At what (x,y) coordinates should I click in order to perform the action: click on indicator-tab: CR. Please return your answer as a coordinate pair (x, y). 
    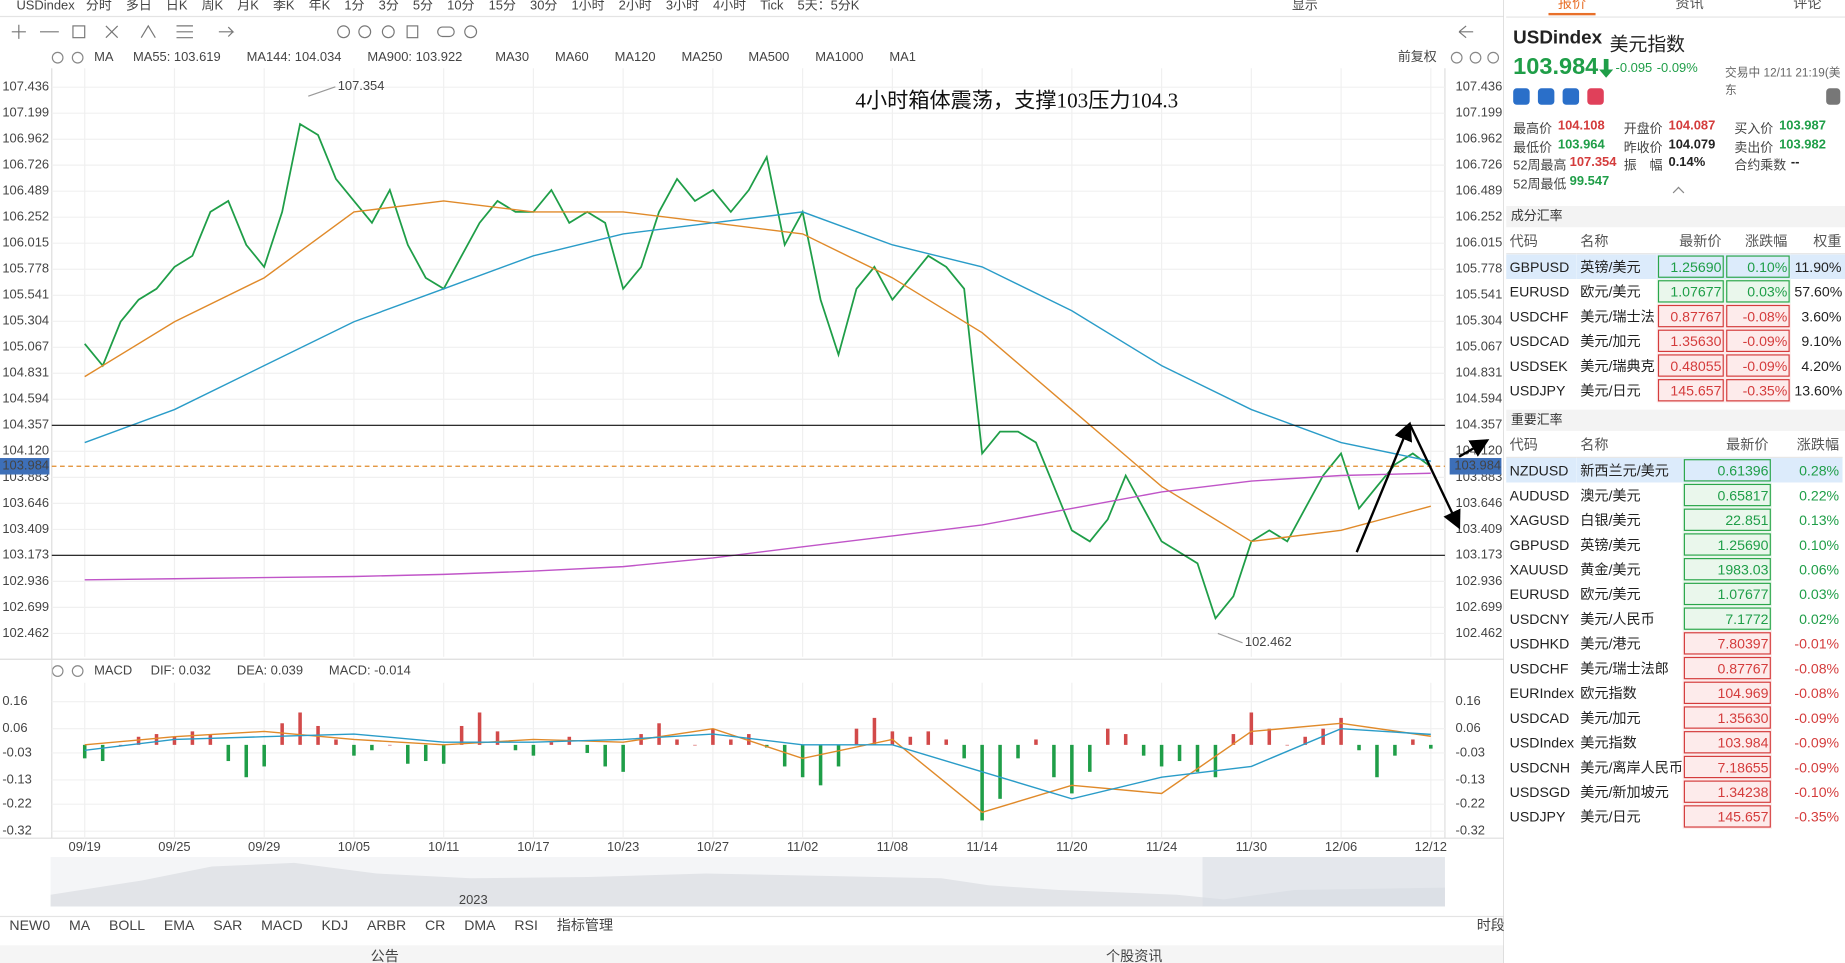
    Looking at the image, I should click on (435, 925).